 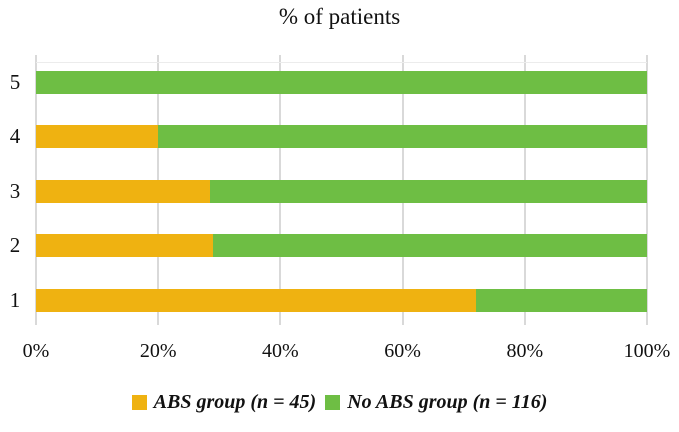 What do you see at coordinates (341, 62) in the screenshot?
I see `plot-top-gridline` at bounding box center [341, 62].